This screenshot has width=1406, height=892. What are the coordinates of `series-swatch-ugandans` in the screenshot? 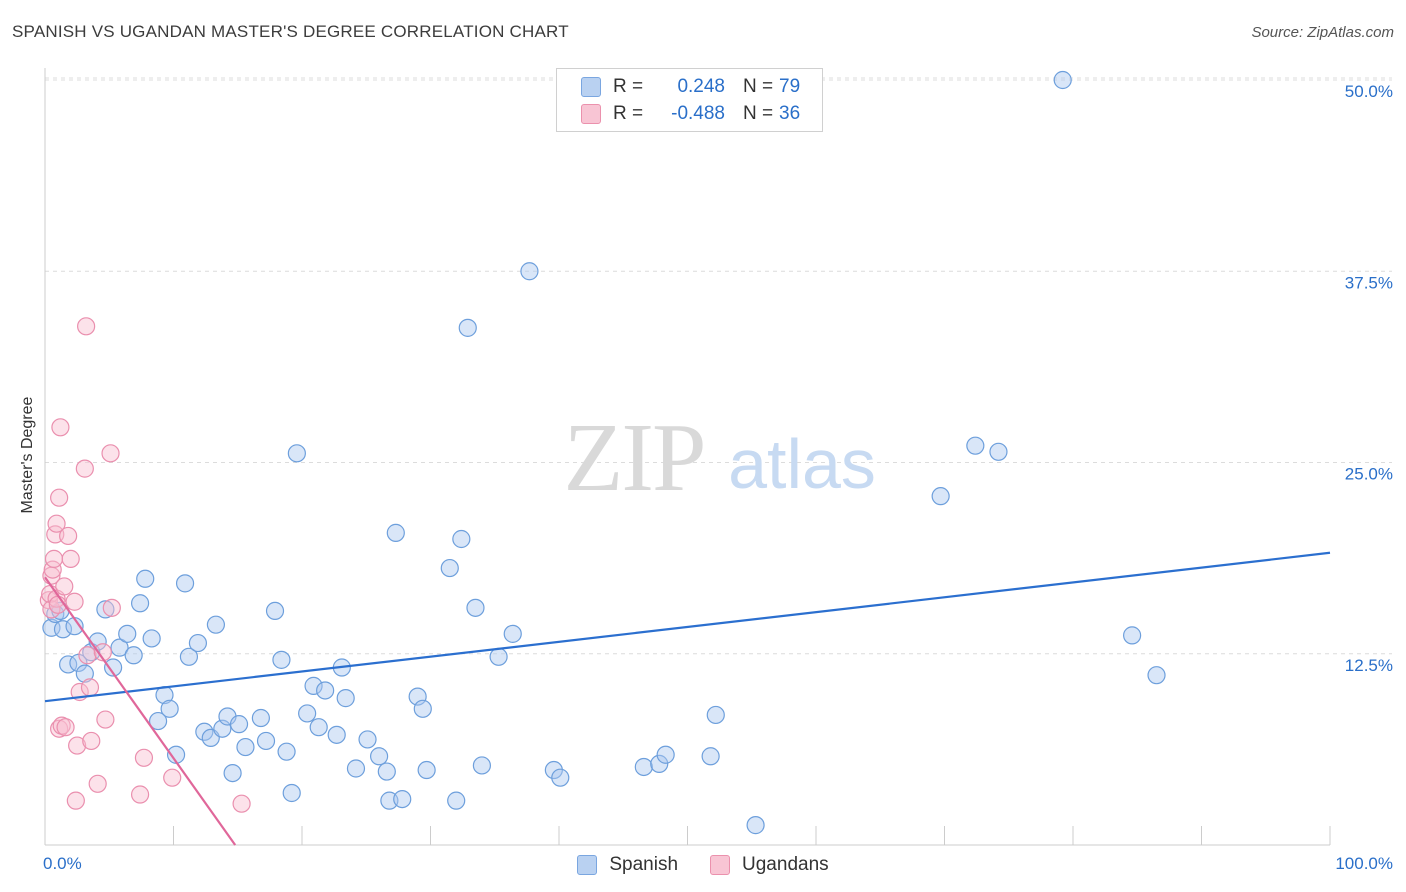 It's located at (720, 865).